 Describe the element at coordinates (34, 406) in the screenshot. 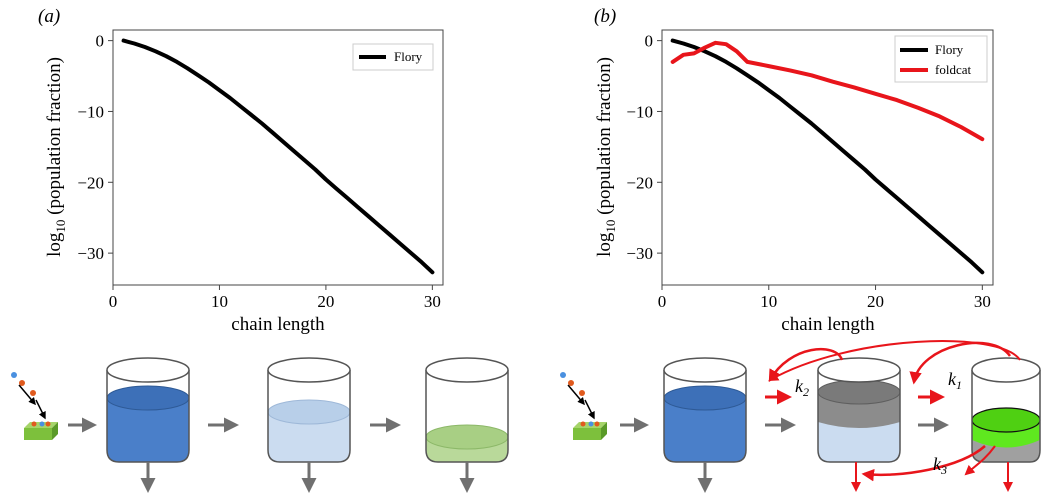

I see `reactant-surface-icon-a` at that location.